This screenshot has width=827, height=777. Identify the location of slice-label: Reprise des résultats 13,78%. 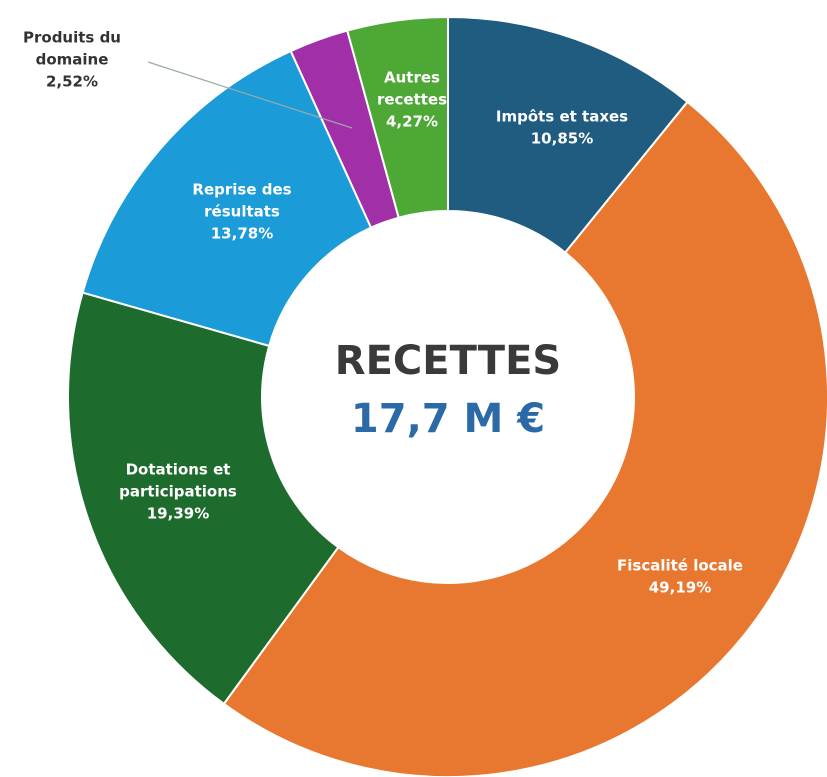
(242, 211).